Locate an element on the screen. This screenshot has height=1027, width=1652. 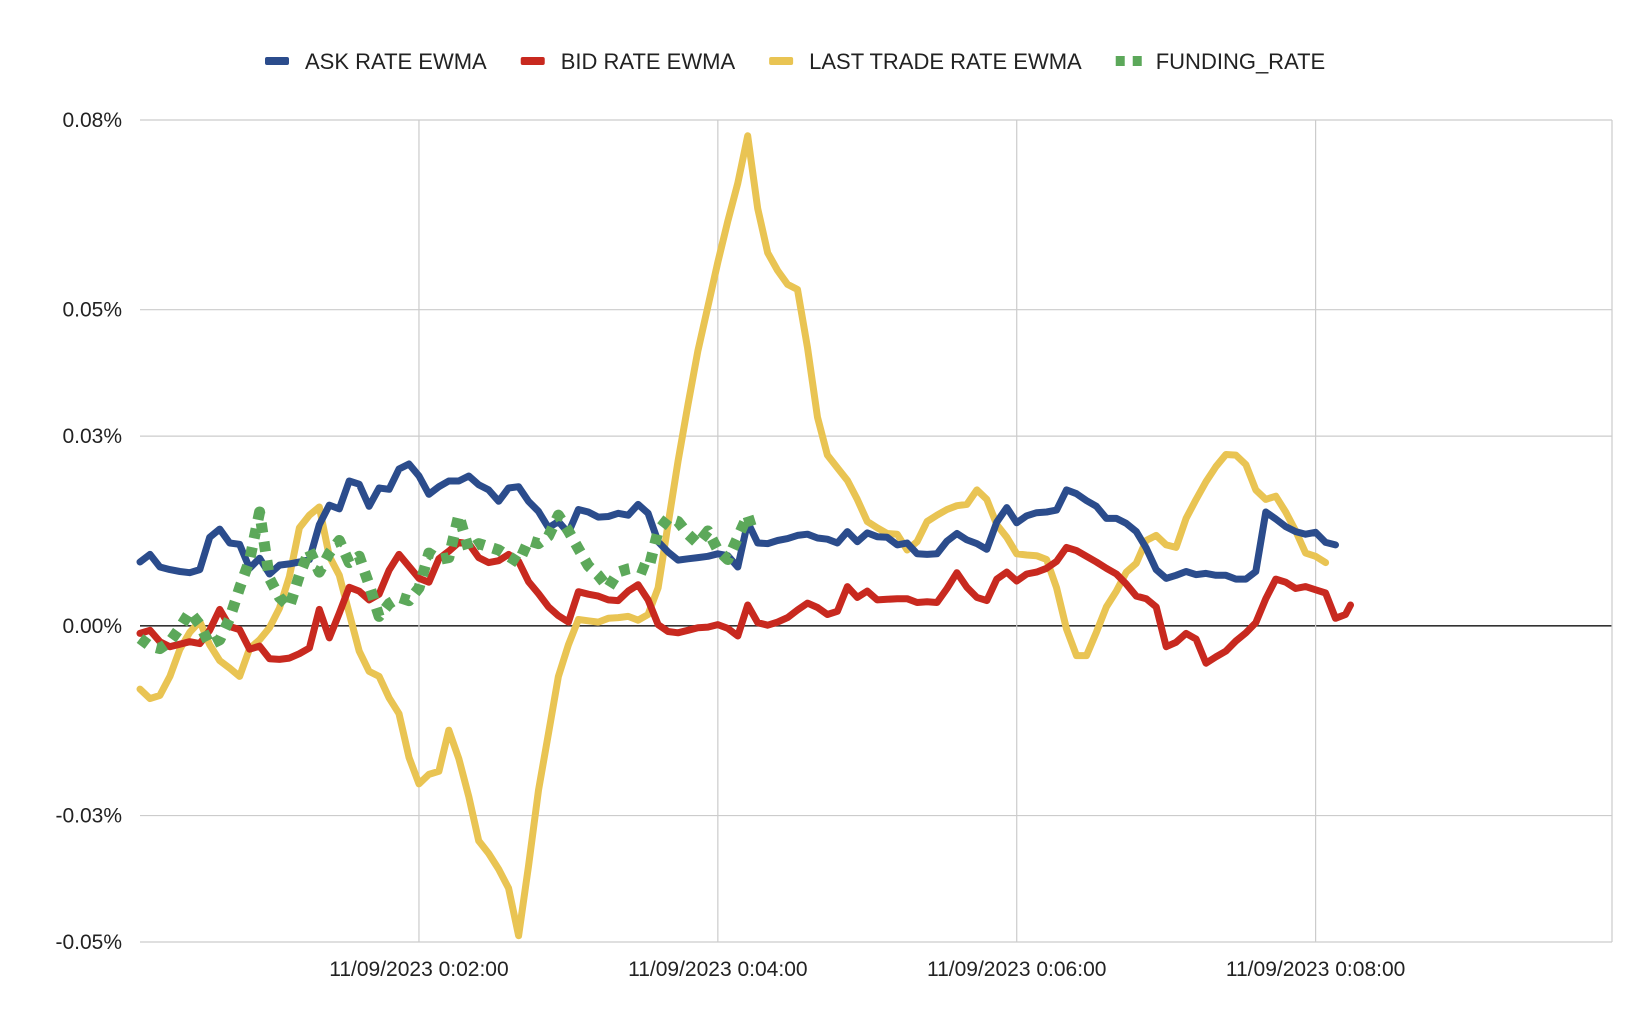
x-tick-label: 11/09/2023 0:06:00 is located at coordinates (1016, 969).